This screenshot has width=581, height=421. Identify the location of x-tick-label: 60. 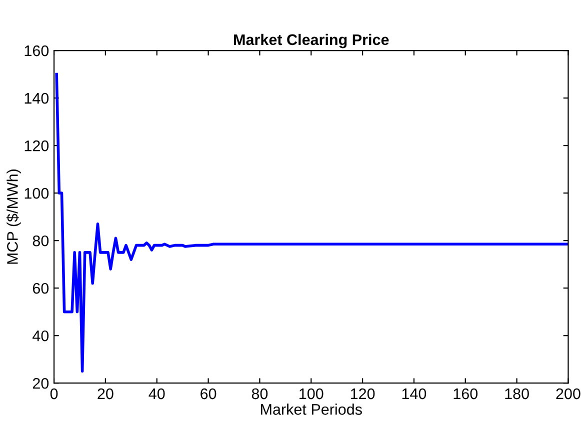
(208, 394).